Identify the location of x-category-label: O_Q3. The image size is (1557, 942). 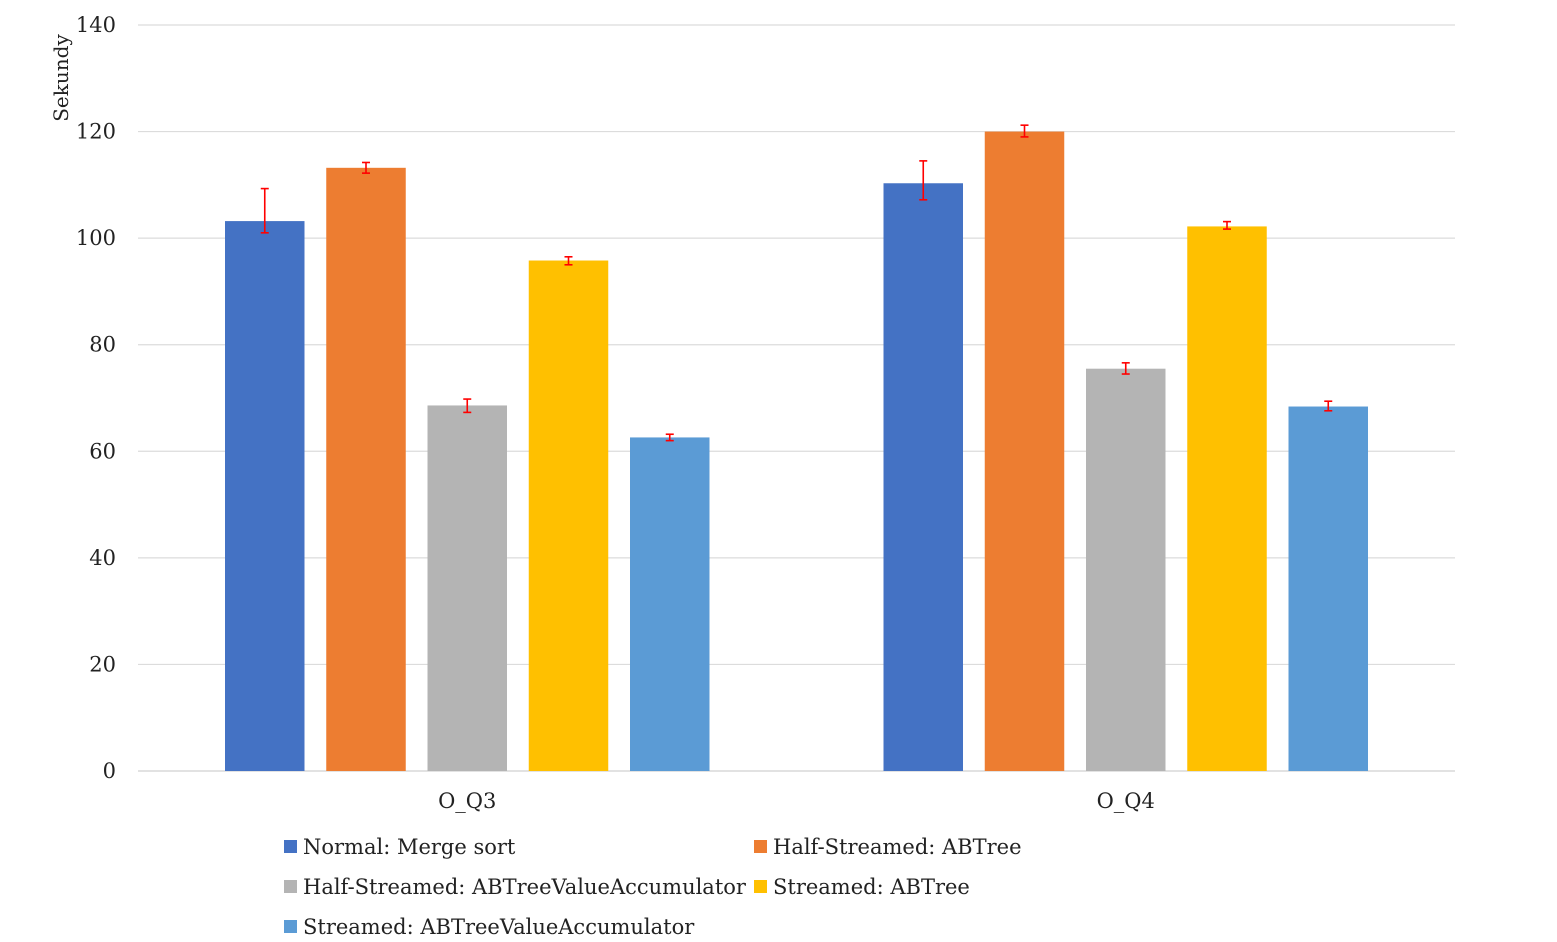
(467, 801).